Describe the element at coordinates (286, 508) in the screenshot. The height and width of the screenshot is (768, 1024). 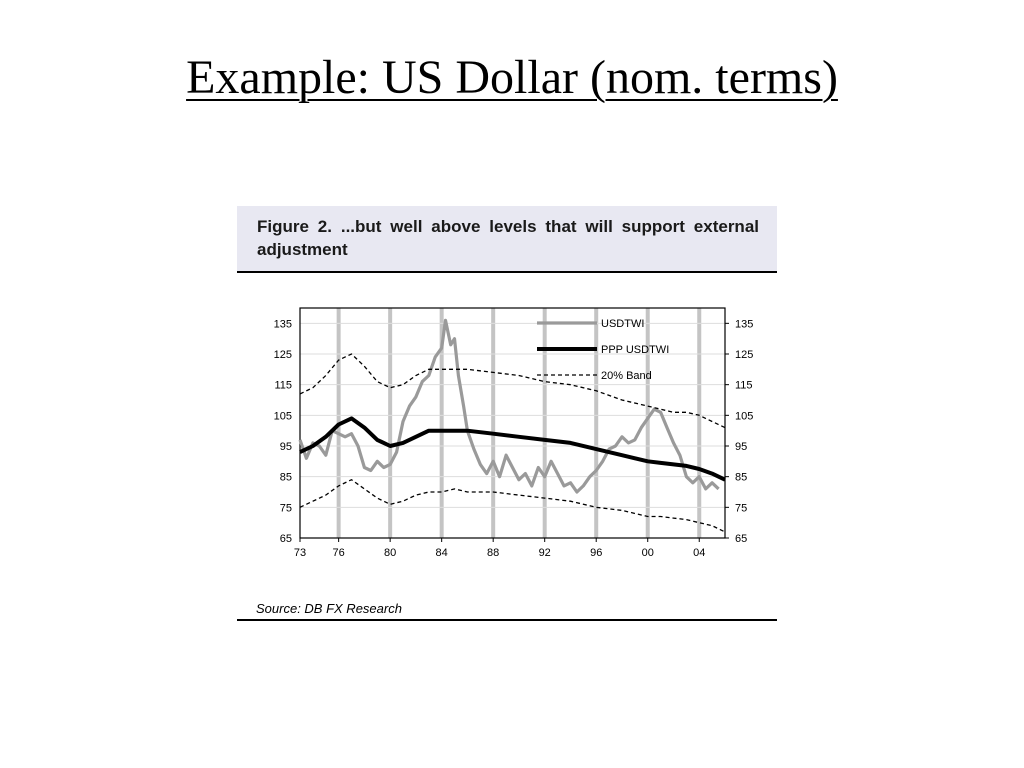
I see `y-tick-label-left-75: 75` at that location.